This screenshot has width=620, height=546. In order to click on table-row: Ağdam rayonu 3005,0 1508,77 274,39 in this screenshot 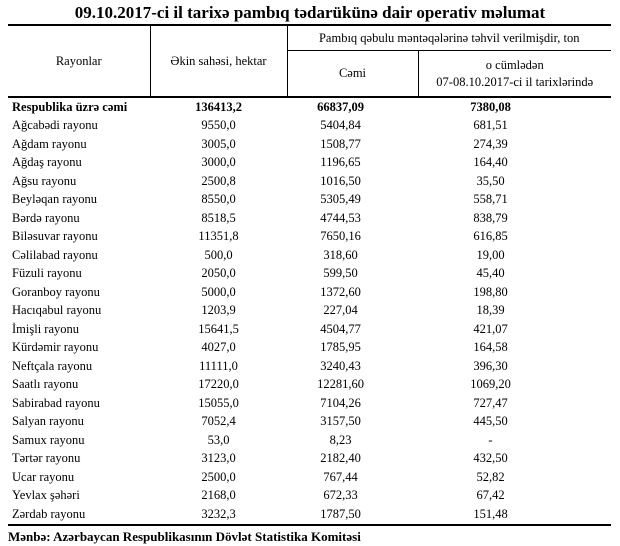, I will do `click(309, 144)`.